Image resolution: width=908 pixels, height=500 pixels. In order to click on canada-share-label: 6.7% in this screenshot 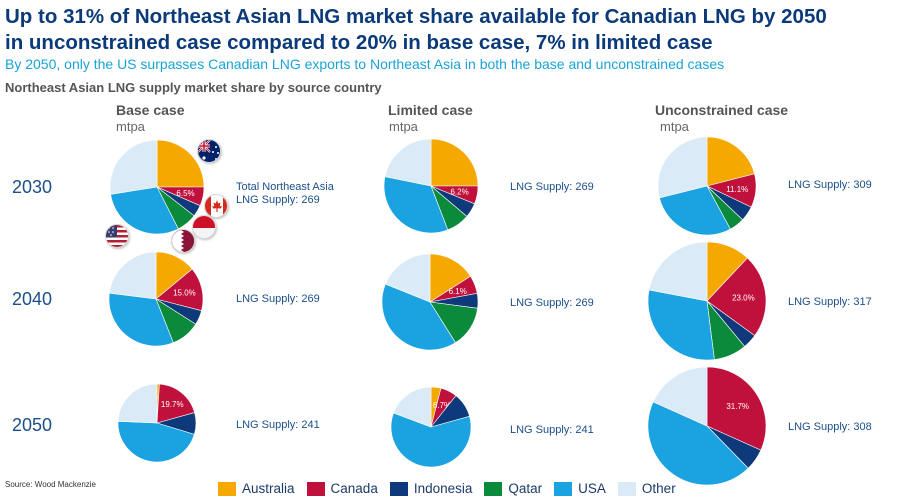, I will do `click(442, 405)`.